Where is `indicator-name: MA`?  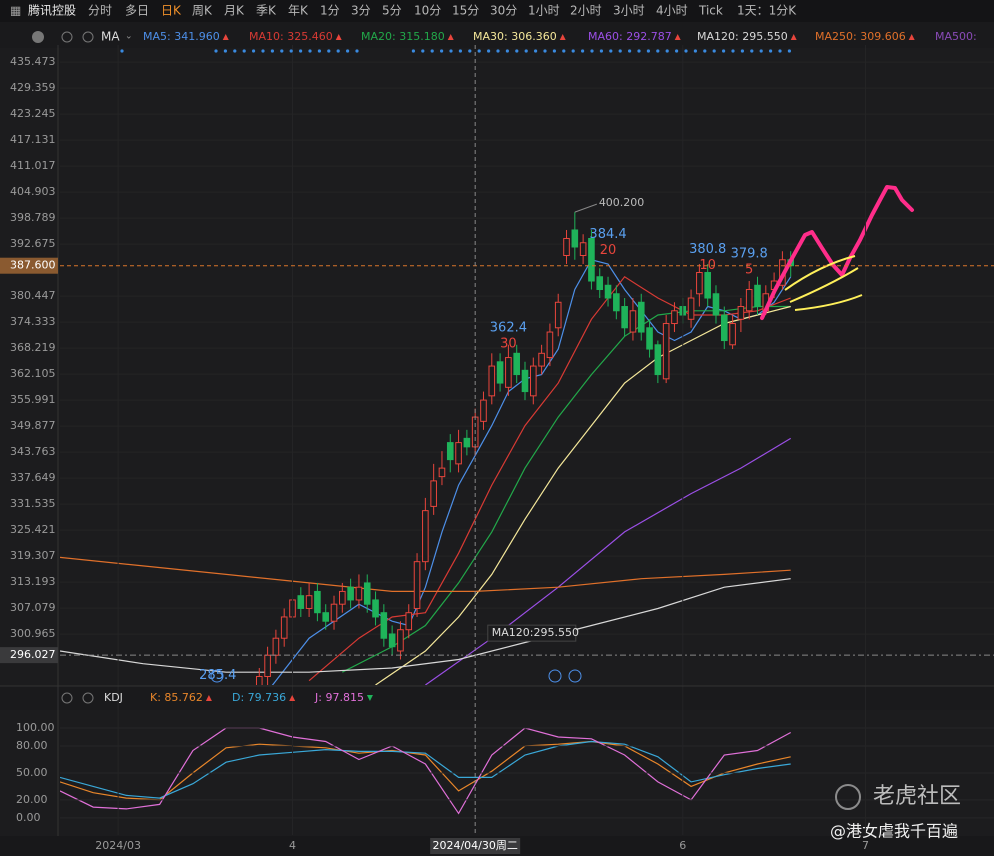
indicator-name: MA is located at coordinates (110, 37).